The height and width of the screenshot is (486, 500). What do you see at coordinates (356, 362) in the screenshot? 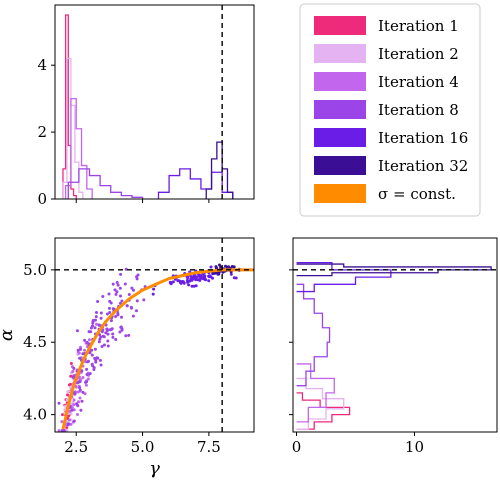
I see `alpha-histogram-ticks: 0 10` at bounding box center [356, 362].